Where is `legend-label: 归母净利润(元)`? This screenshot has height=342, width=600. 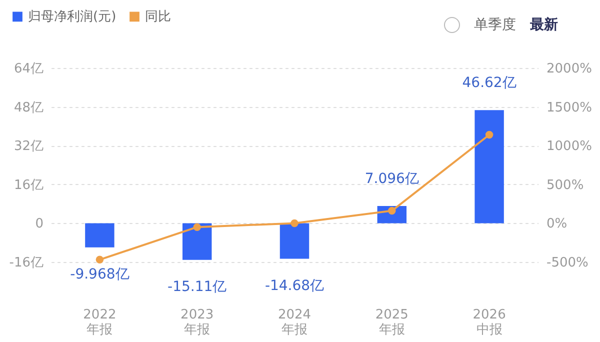
legend-label: 归母净利润(元) is located at coordinates (72, 17).